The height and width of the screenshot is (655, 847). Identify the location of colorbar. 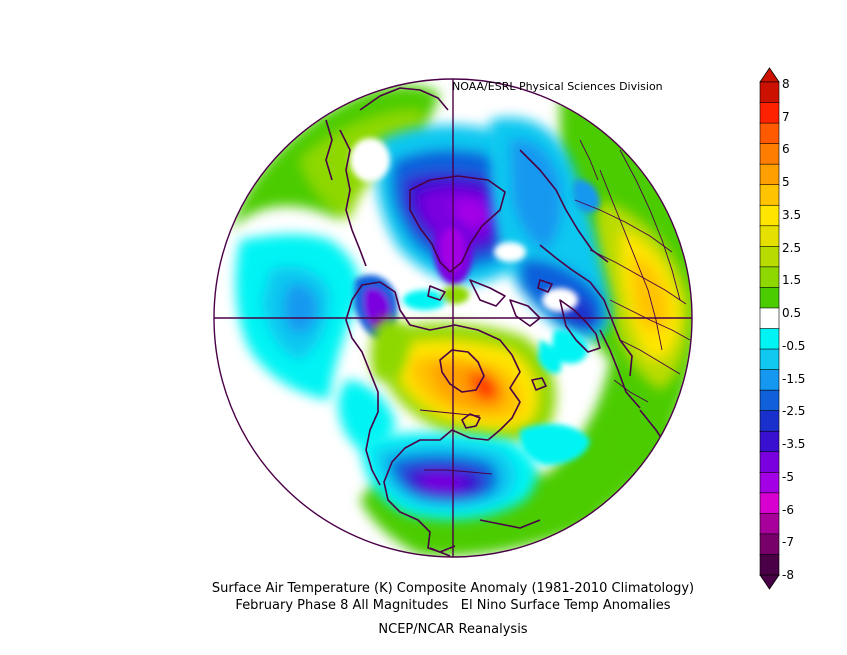
(769, 328).